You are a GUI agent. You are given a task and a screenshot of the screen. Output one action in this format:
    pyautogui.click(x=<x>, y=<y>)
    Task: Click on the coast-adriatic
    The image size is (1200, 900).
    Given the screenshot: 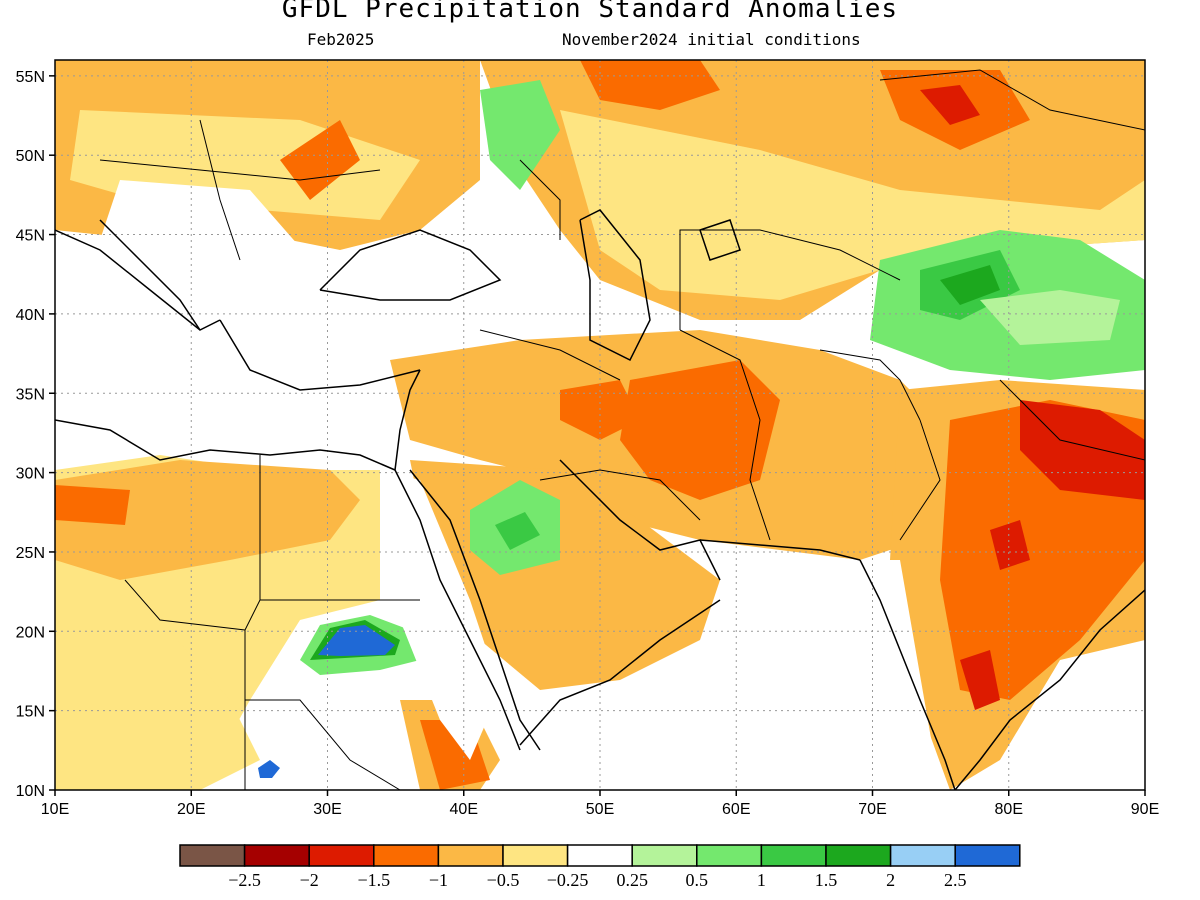 What is the action you would take?
    pyautogui.click(x=150, y=275)
    